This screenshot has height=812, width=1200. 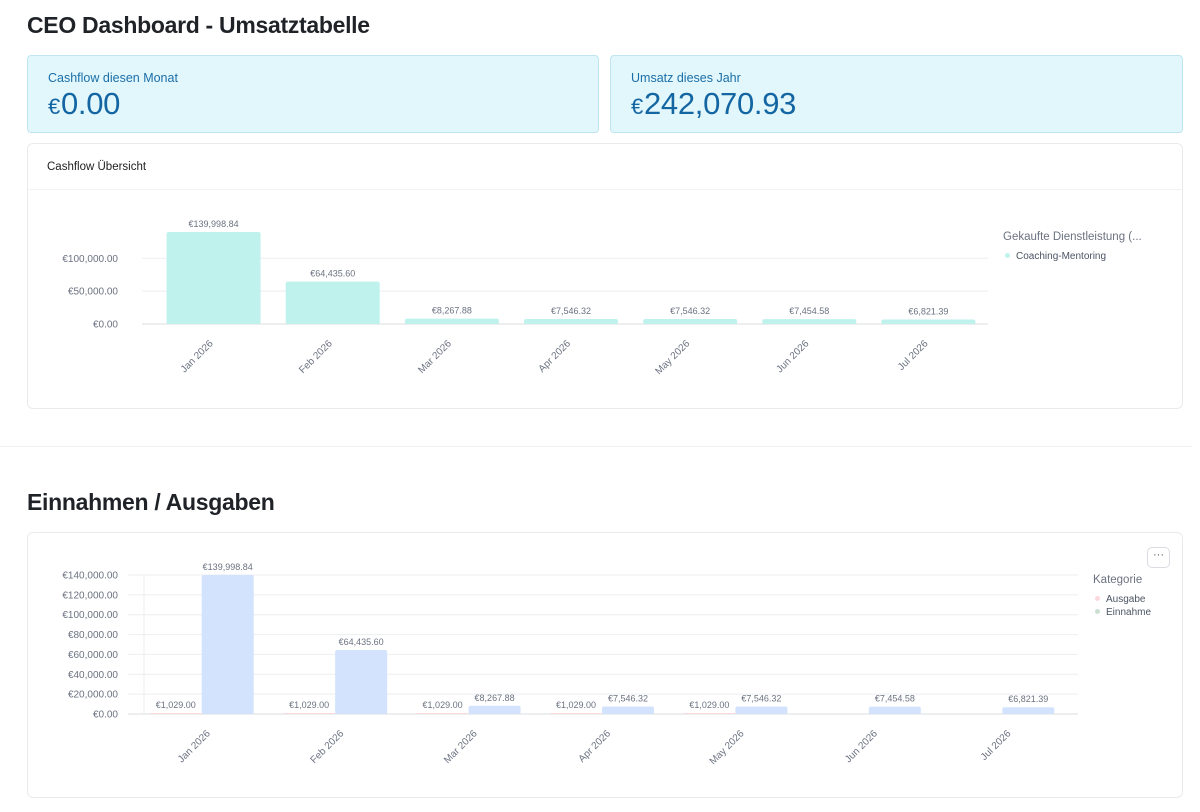 I want to click on y-tick-label: €20,000.00, so click(x=93, y=695).